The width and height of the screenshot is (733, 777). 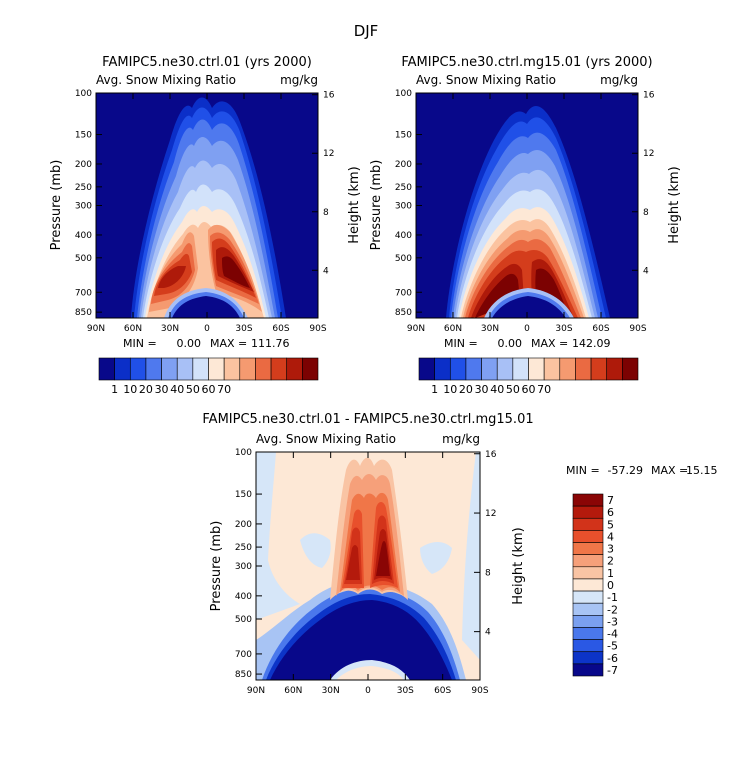 What do you see at coordinates (526, 62) in the screenshot?
I see `panel-2-title: FAMIPC5.ne30.ctrl.mg15.01 (yrs 2000)` at bounding box center [526, 62].